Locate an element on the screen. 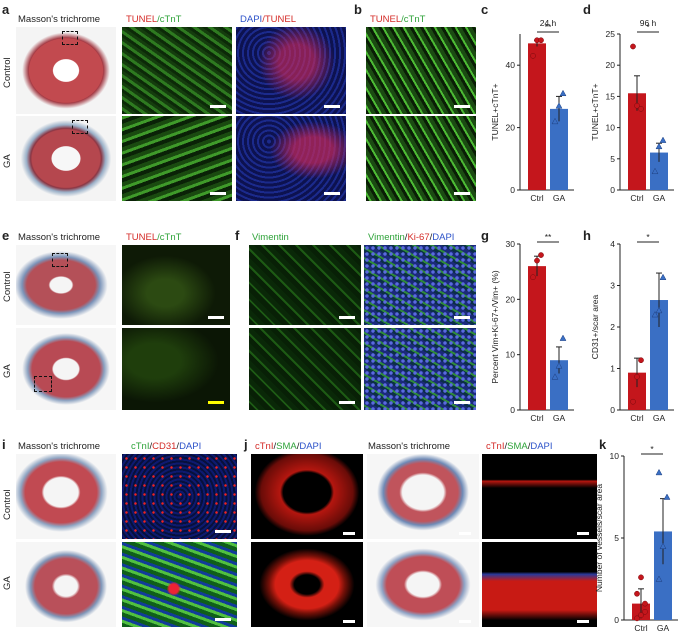 This screenshot has width=685, height=638. panel-e-tunel-caption: TUNEL/cTnT is located at coordinates (153, 237).